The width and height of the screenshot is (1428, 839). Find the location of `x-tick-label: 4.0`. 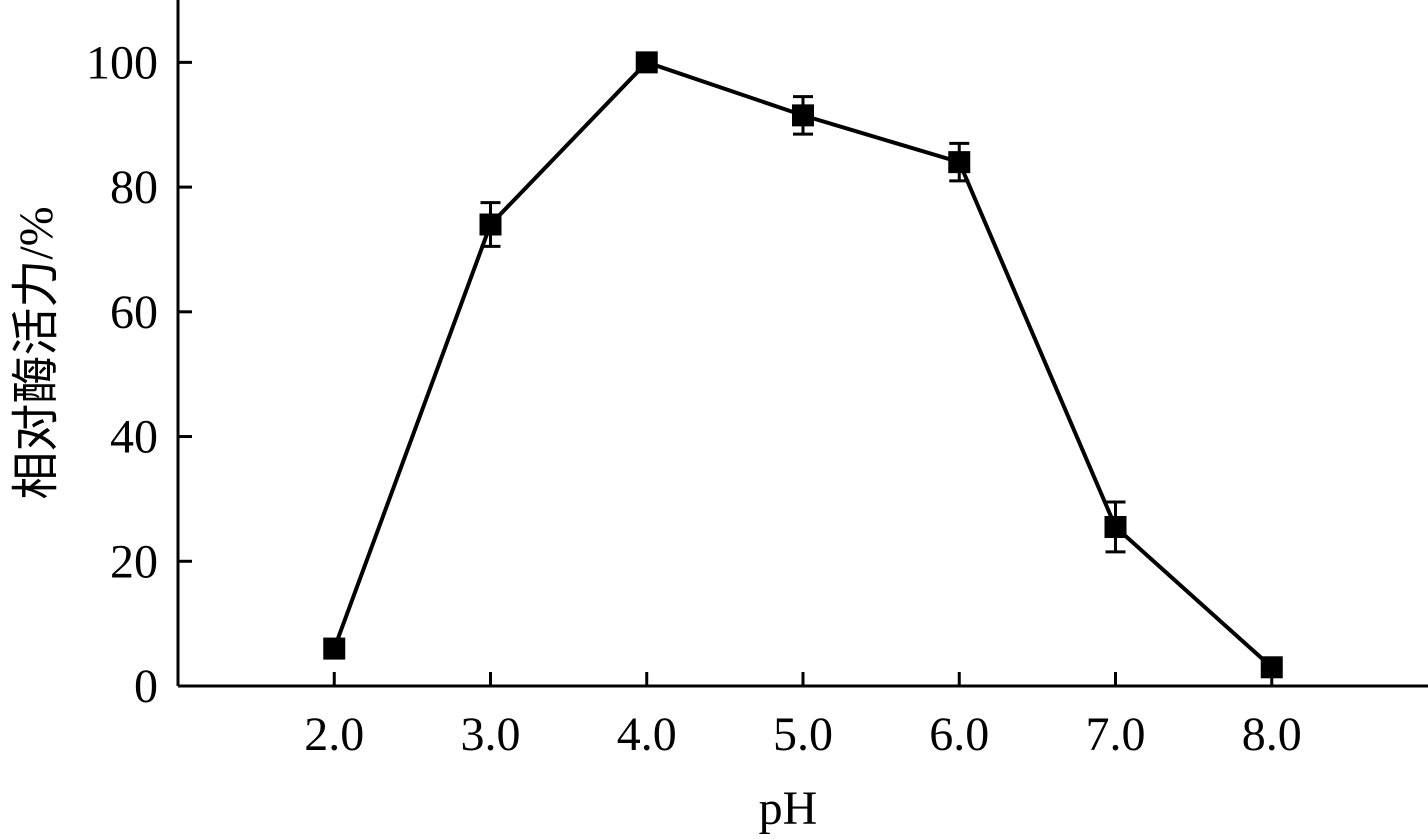

x-tick-label: 4.0 is located at coordinates (647, 734).